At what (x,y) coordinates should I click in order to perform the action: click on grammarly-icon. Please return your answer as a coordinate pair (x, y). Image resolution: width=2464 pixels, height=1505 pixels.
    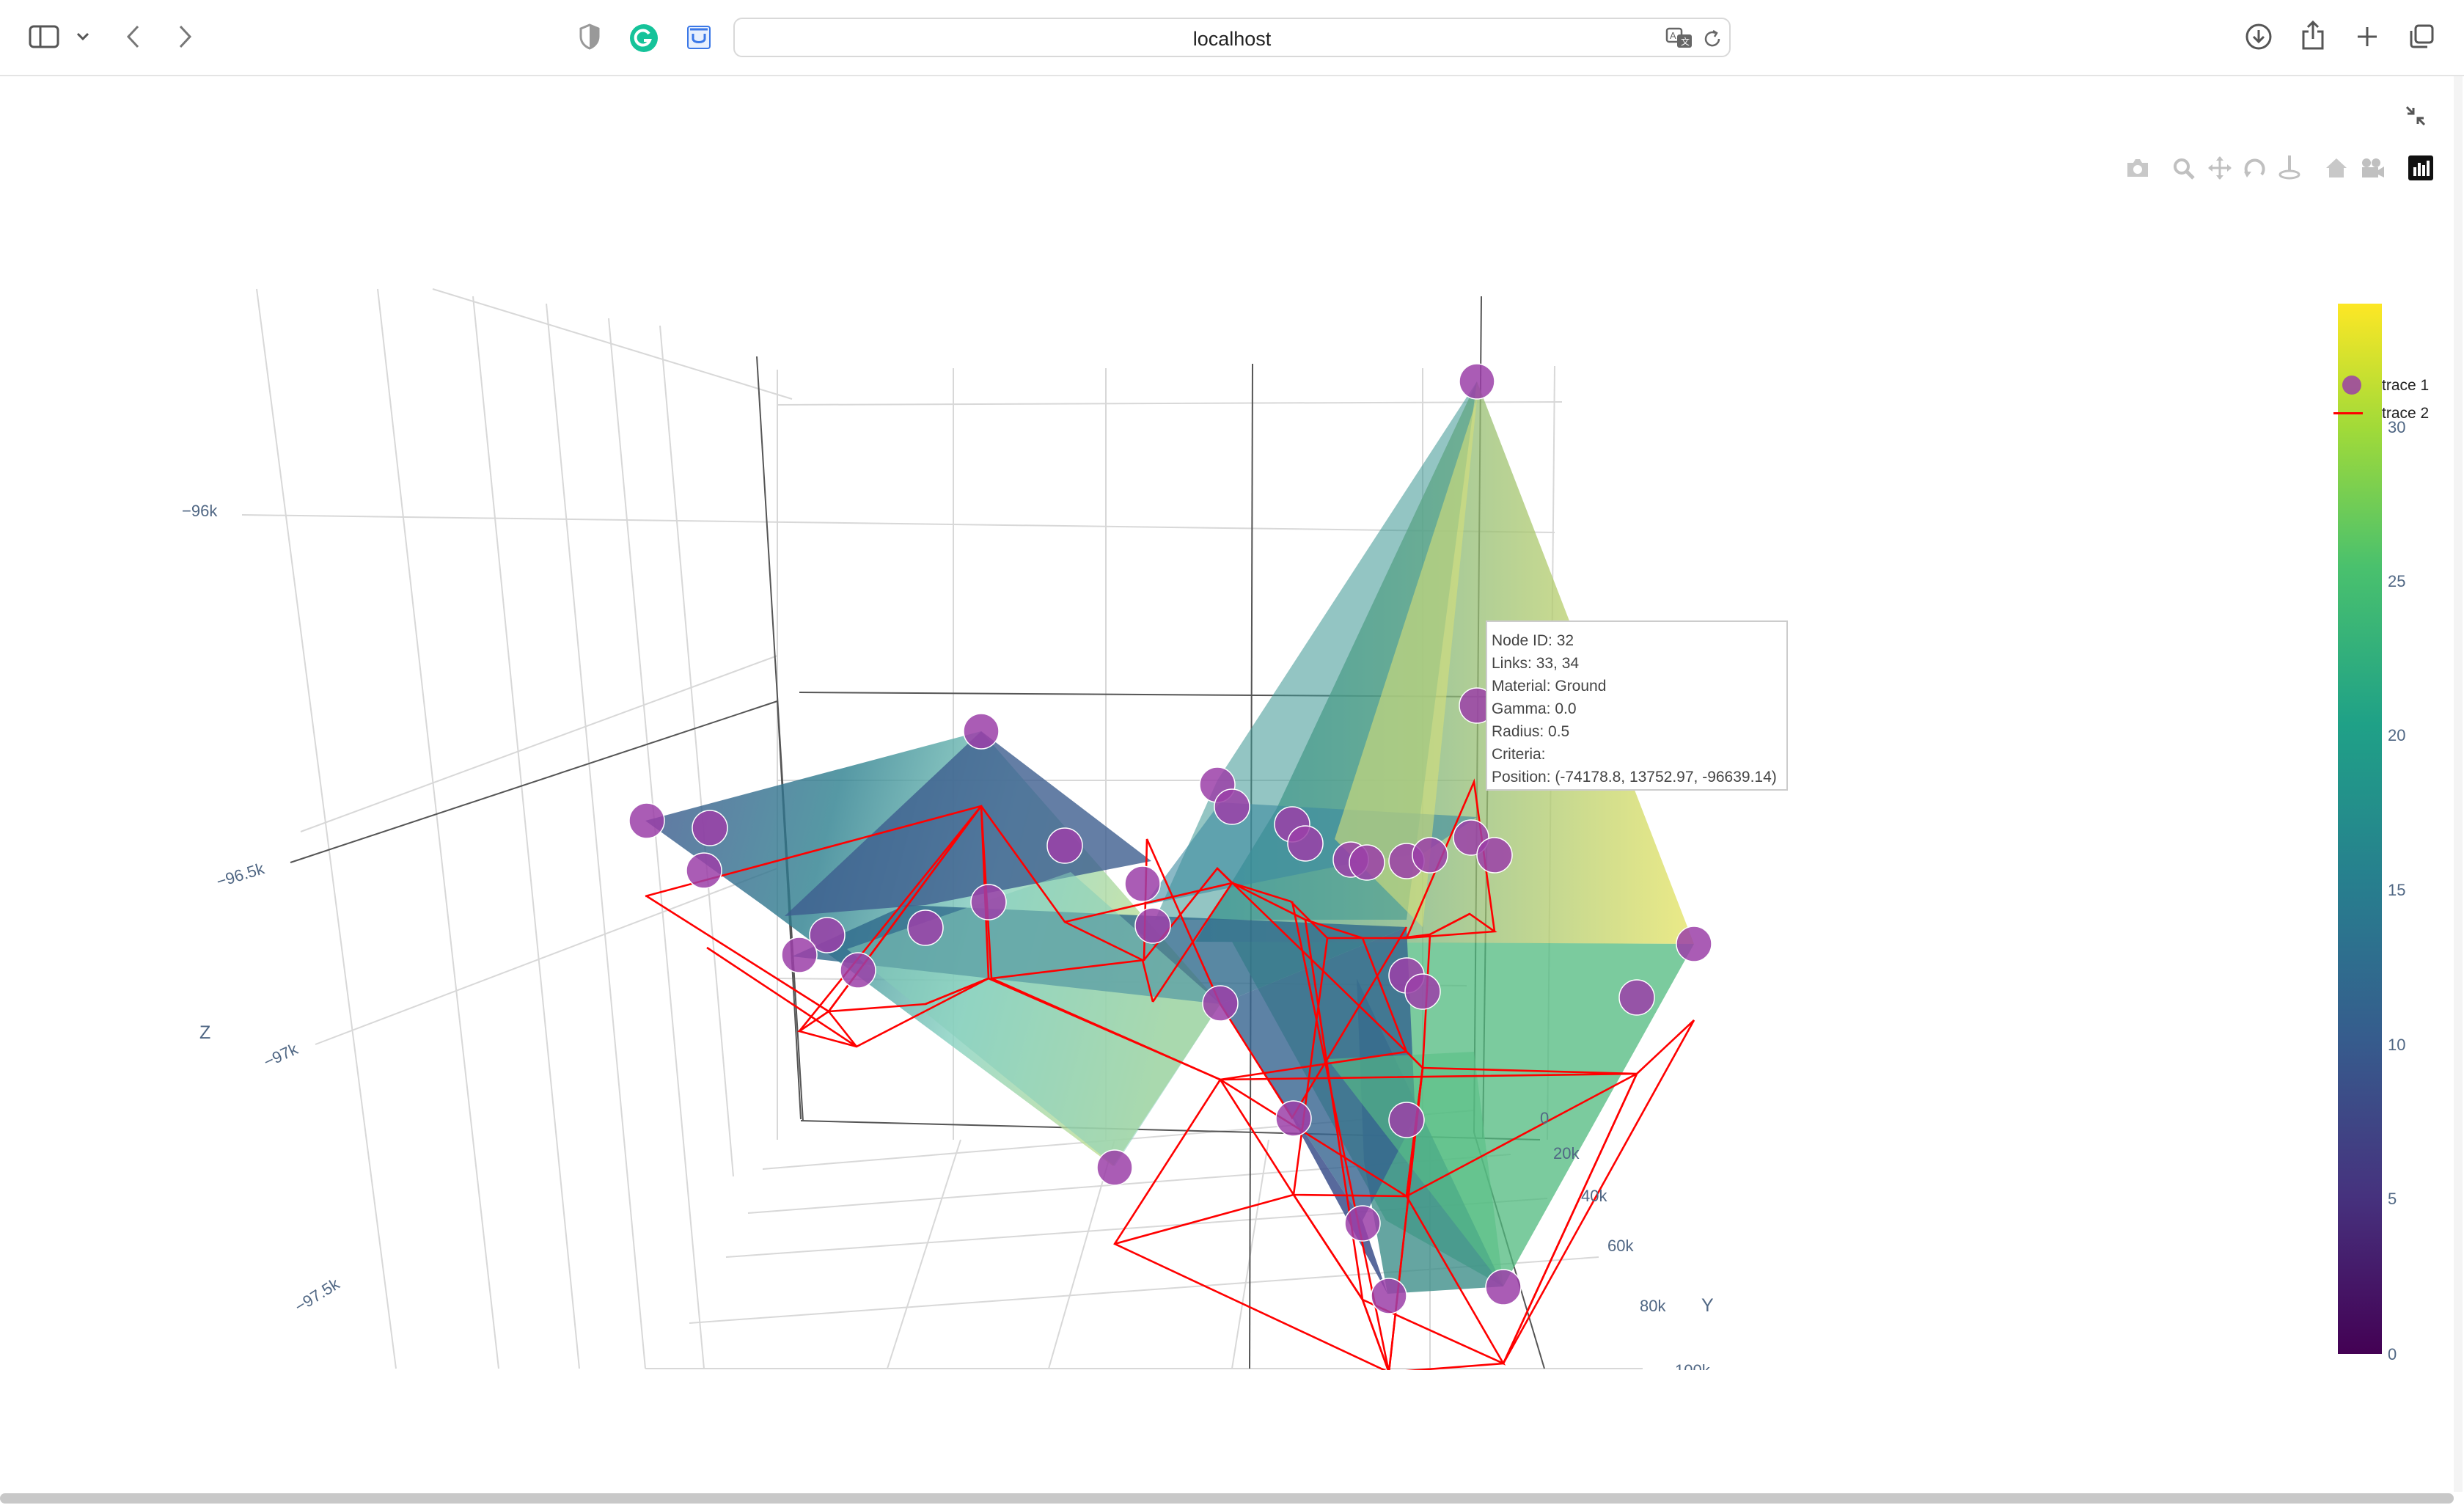
    Looking at the image, I should click on (644, 38).